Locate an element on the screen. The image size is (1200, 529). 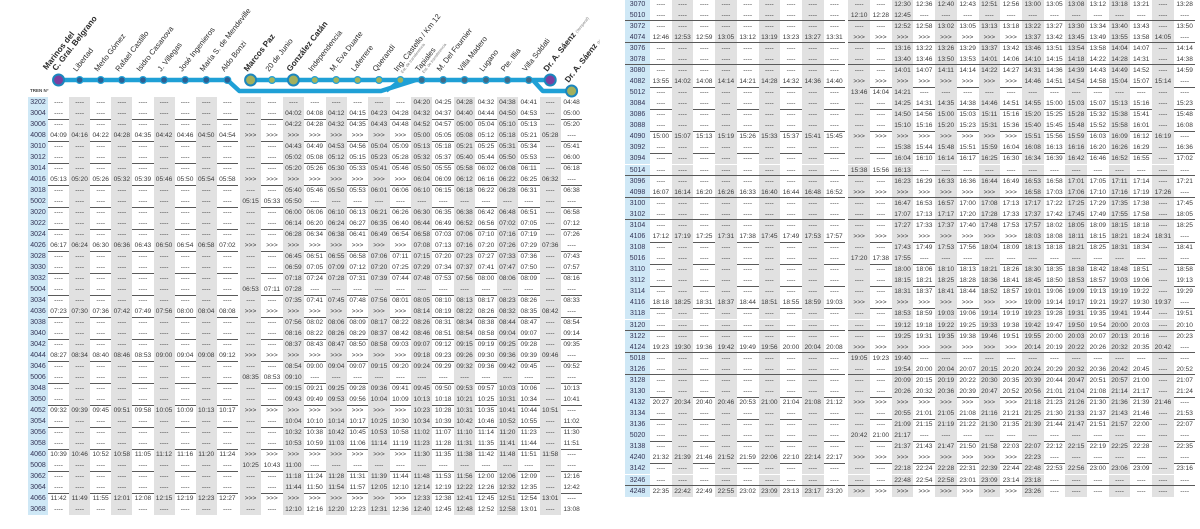
time-cell: 06:20 is located at coordinates (315, 223).